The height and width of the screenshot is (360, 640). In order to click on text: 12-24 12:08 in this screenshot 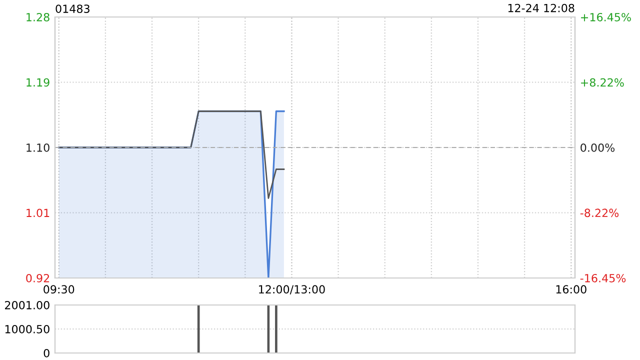, I will do `click(541, 8)`.